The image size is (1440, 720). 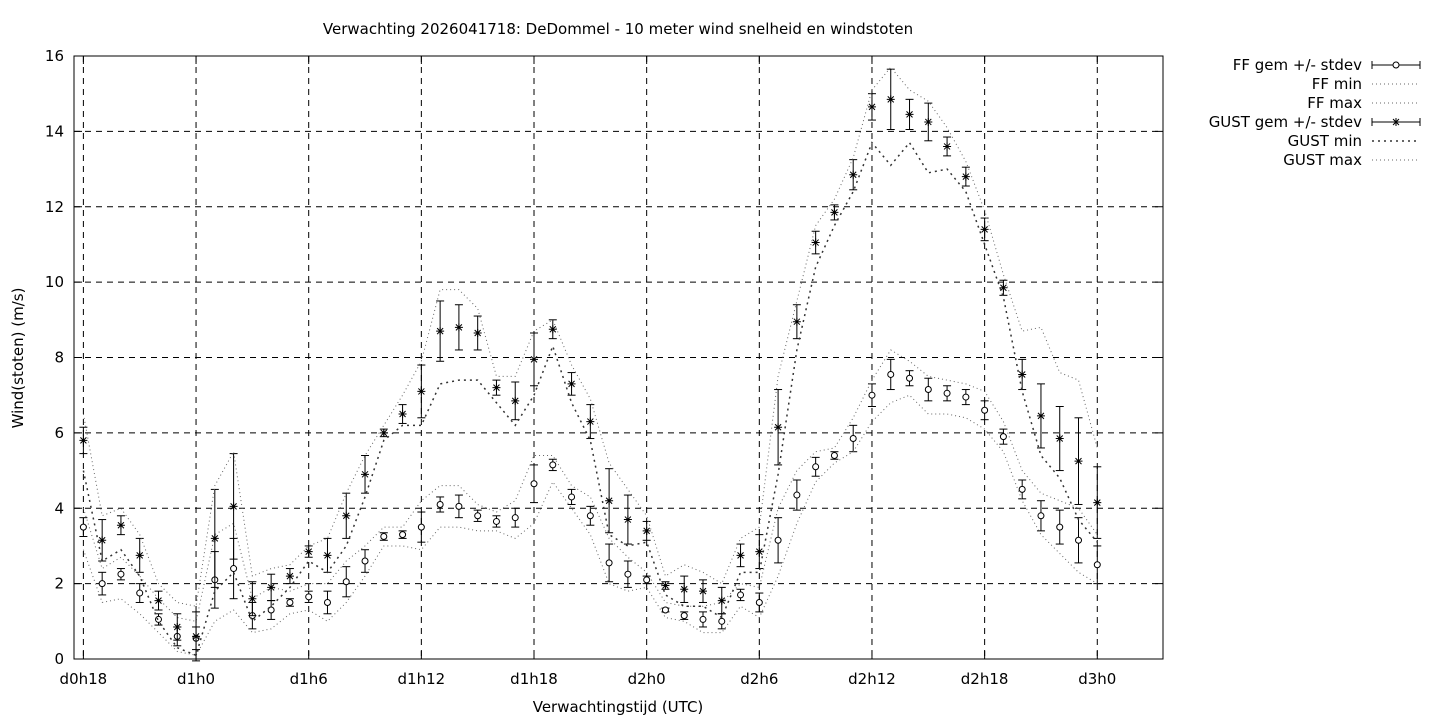 What do you see at coordinates (309, 679) in the screenshot?
I see `x-tick-label: d1h6` at bounding box center [309, 679].